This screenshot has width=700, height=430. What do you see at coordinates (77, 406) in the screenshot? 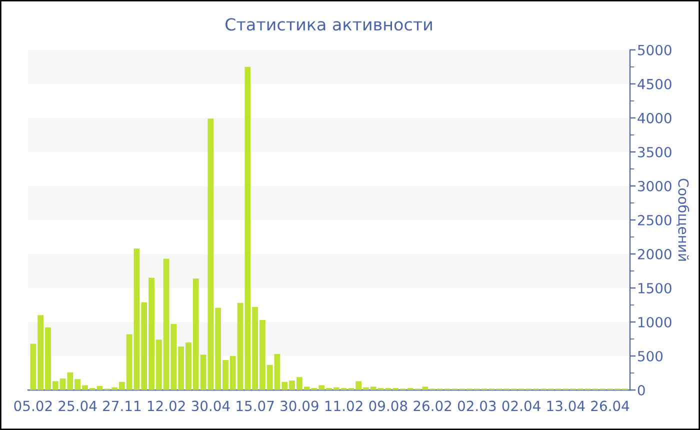
I see `x-tick-label: 25.04` at bounding box center [77, 406].